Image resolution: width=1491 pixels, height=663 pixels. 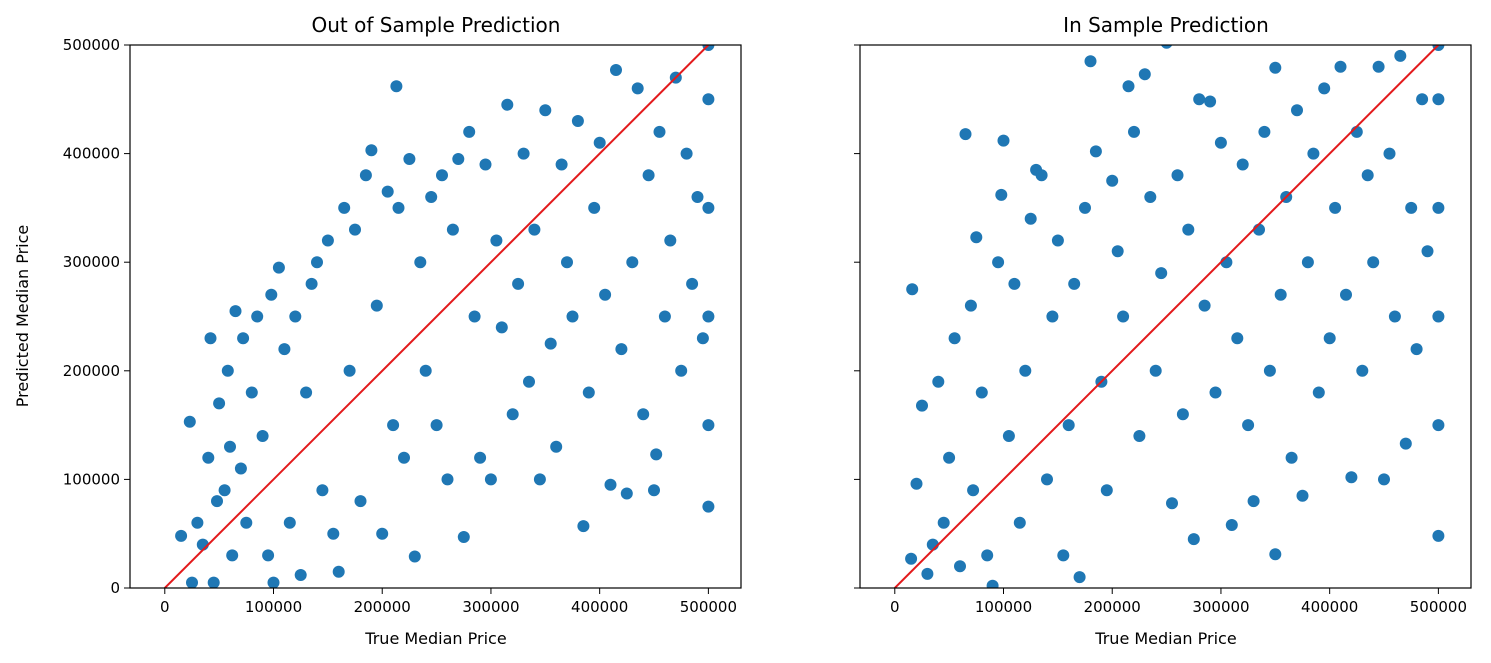 What do you see at coordinates (857, 316) in the screenshot?
I see `right-y-ticks` at bounding box center [857, 316].